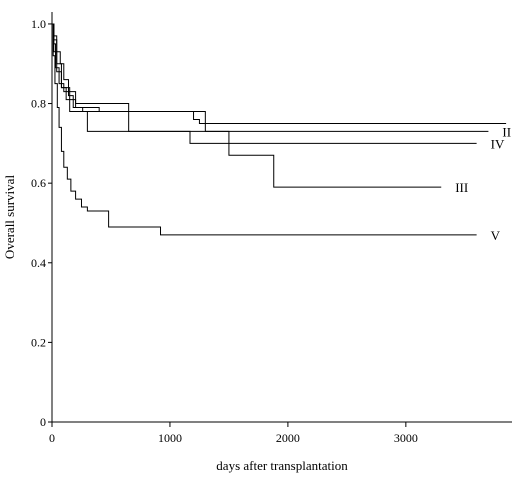 The height and width of the screenshot is (477, 520). Describe the element at coordinates (38, 104) in the screenshot. I see `y-tick-label: 0.8` at that location.